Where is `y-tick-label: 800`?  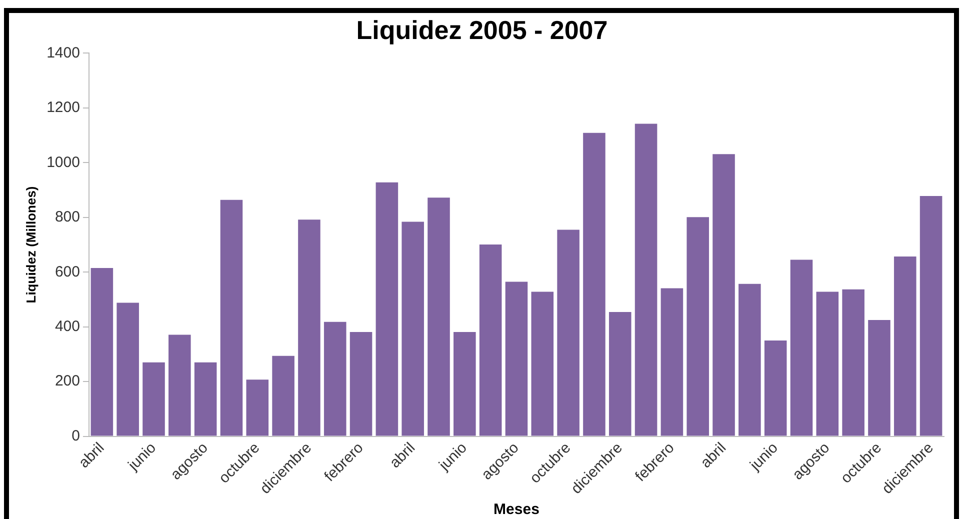
y-tick-label: 800 is located at coordinates (67, 217).